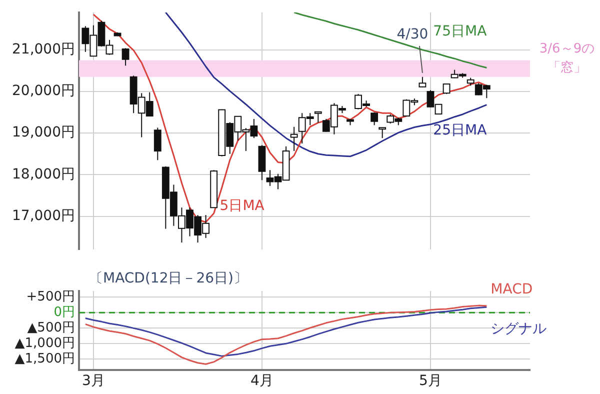 The image size is (600, 394). I want to click on series-label: 75日MA, so click(460, 31).